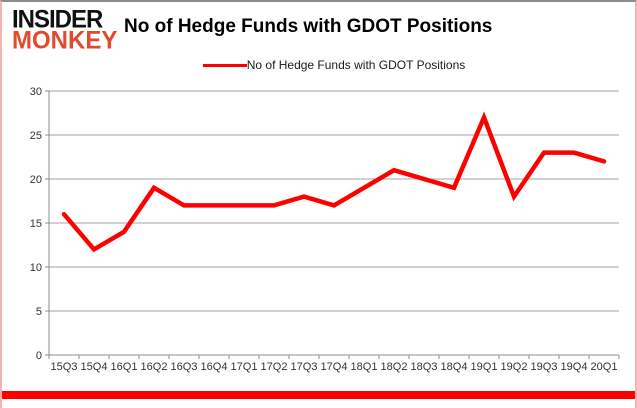 This screenshot has height=408, width=637. I want to click on x-tick-label: 19Q3, so click(544, 367).